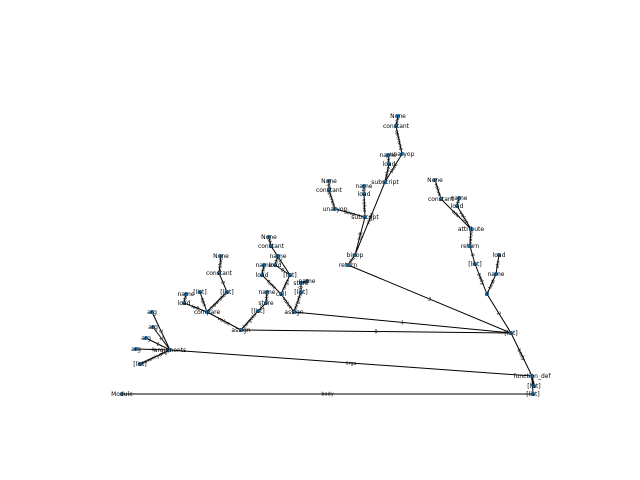  Describe the element at coordinates (227, 292) in the screenshot. I see `tree-node-s0cmp` at that location.